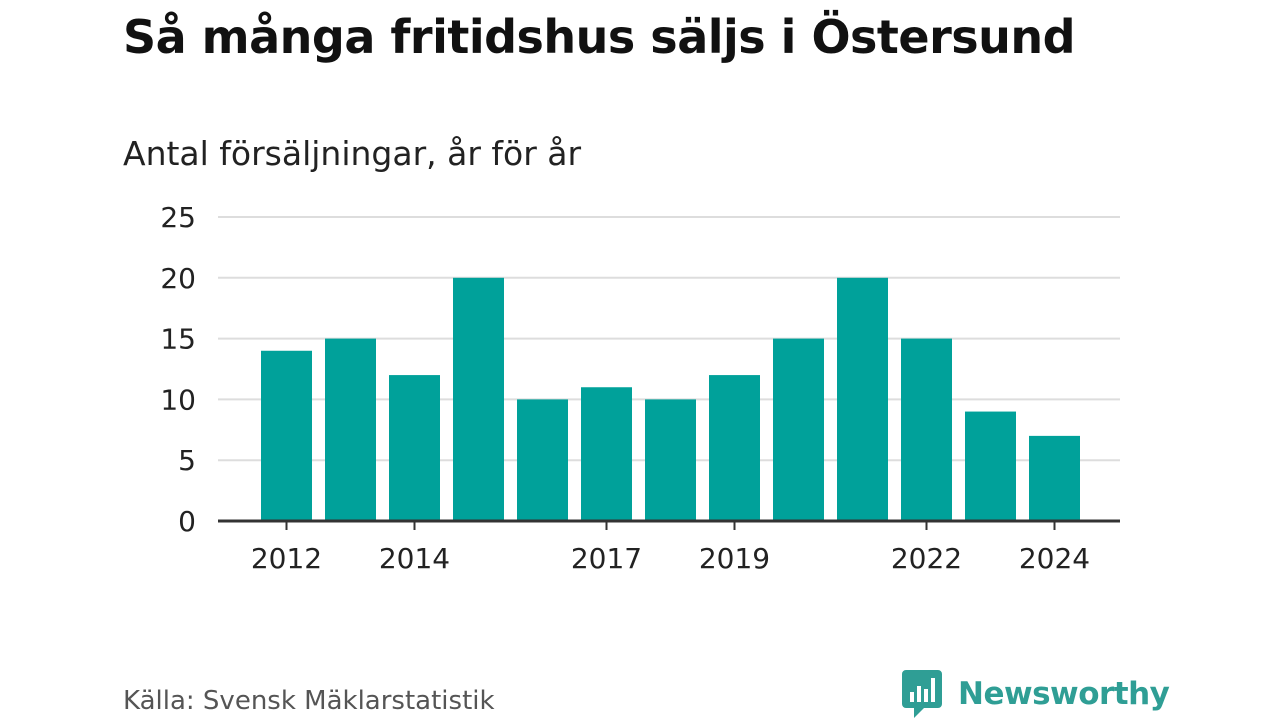 Image resolution: width=1280 pixels, height=720 pixels. I want to click on bar-2021, so click(862, 399).